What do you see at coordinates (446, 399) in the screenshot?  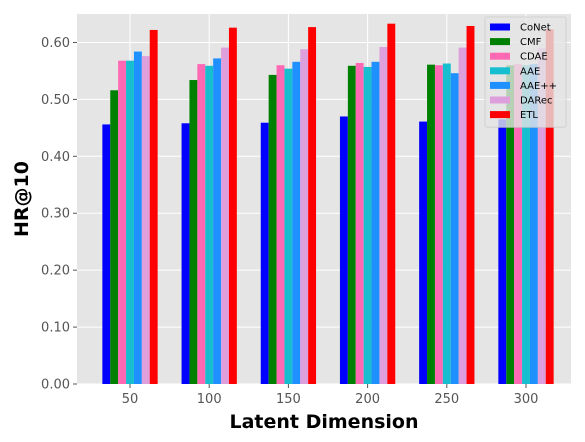 I see `x-tick-label: 250` at bounding box center [446, 399].